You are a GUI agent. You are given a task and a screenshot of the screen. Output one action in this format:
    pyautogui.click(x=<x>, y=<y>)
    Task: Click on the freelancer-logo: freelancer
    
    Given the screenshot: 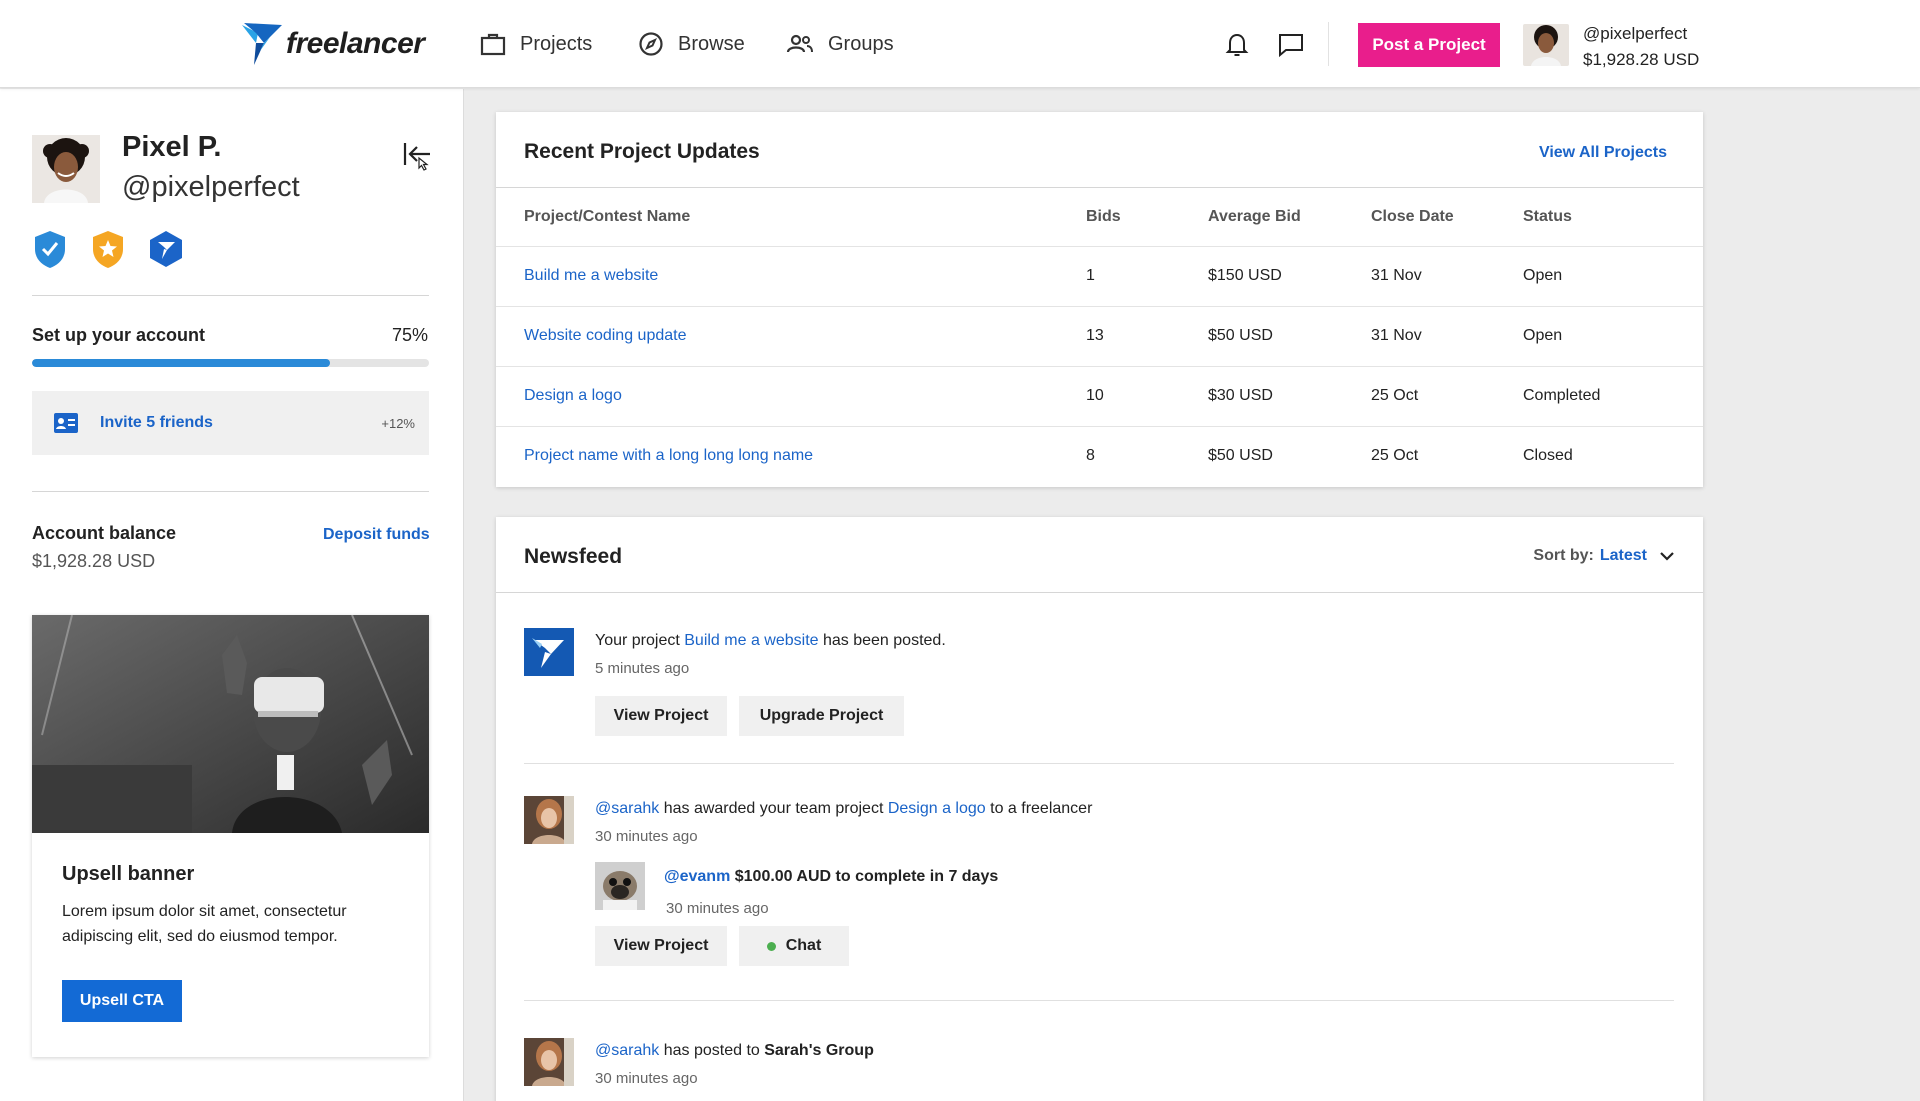 What is the action you would take?
    pyautogui.click(x=332, y=44)
    